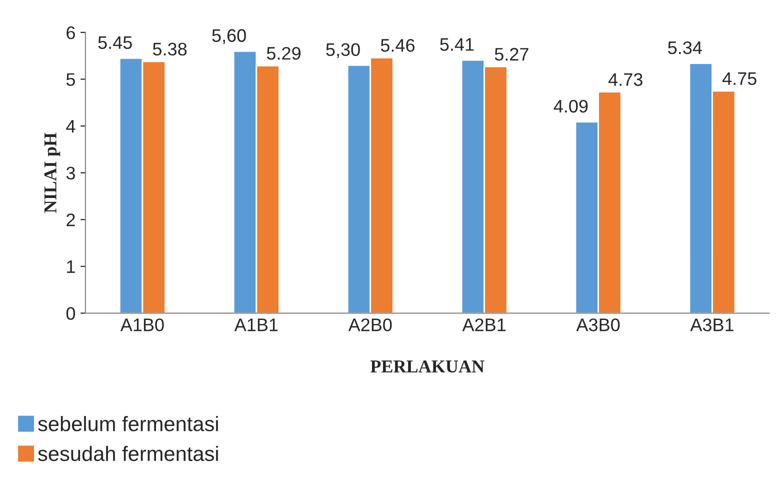 The height and width of the screenshot is (484, 777). I want to click on y-tick-label: 1, so click(71, 266).